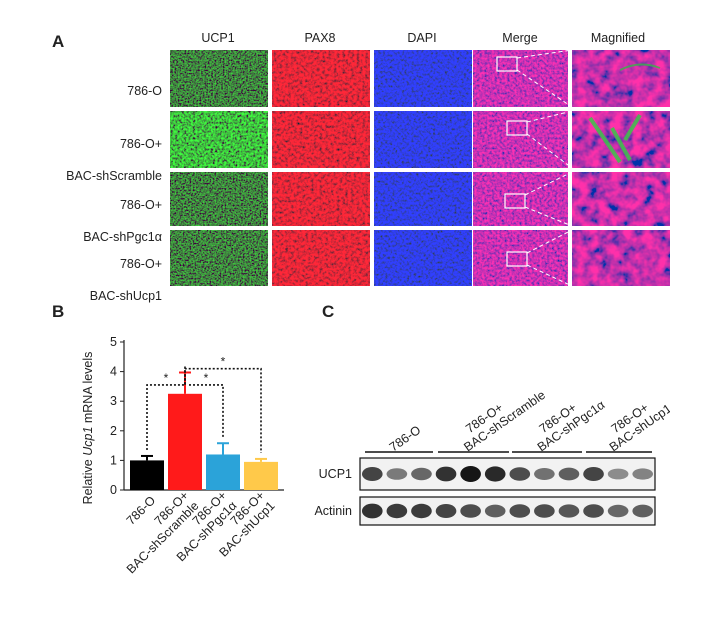  Describe the element at coordinates (87, 91) in the screenshot. I see `row-label-786-o: 786-O` at that location.